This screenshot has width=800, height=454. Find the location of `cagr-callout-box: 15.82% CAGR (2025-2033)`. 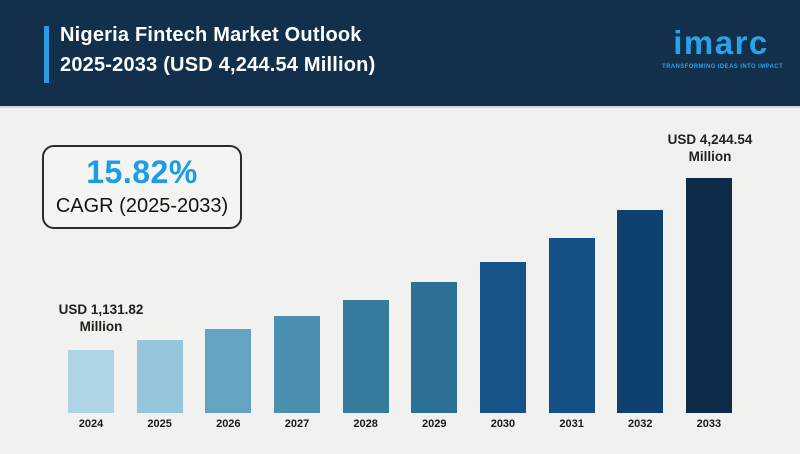

cagr-callout-box: 15.82% CAGR (2025-2033) is located at coordinates (142, 187).